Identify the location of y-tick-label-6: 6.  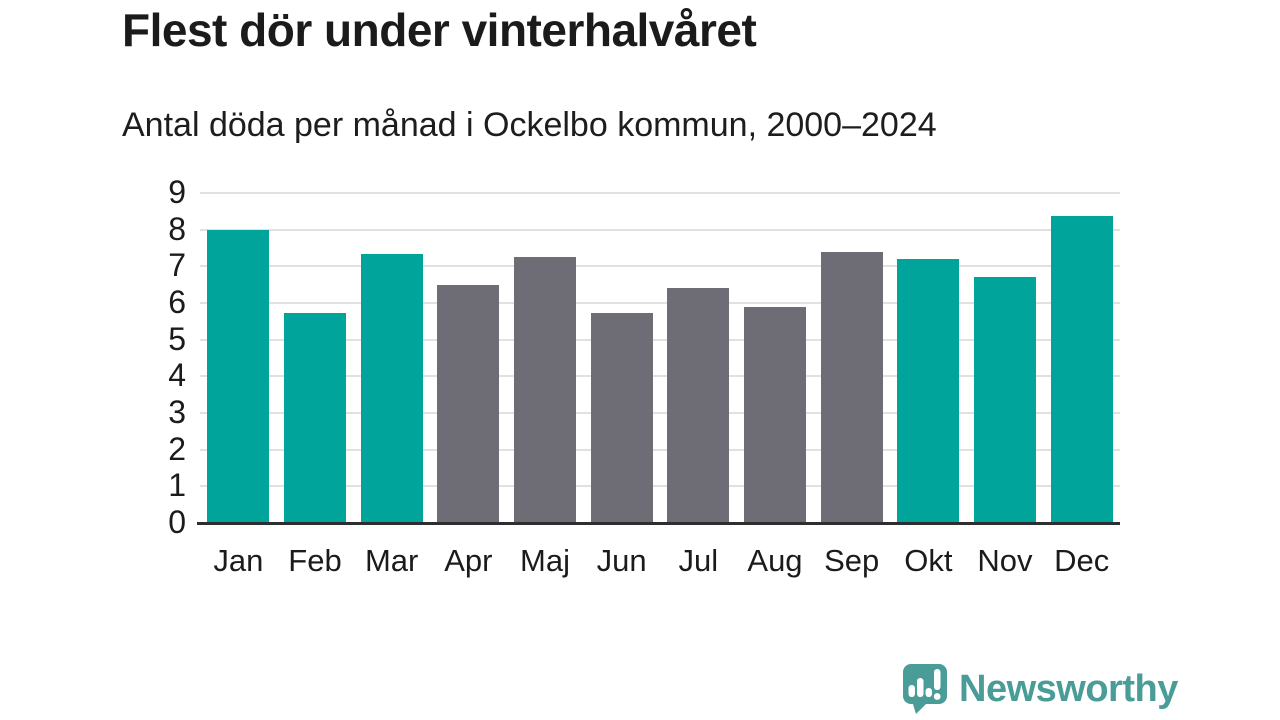
(177, 301).